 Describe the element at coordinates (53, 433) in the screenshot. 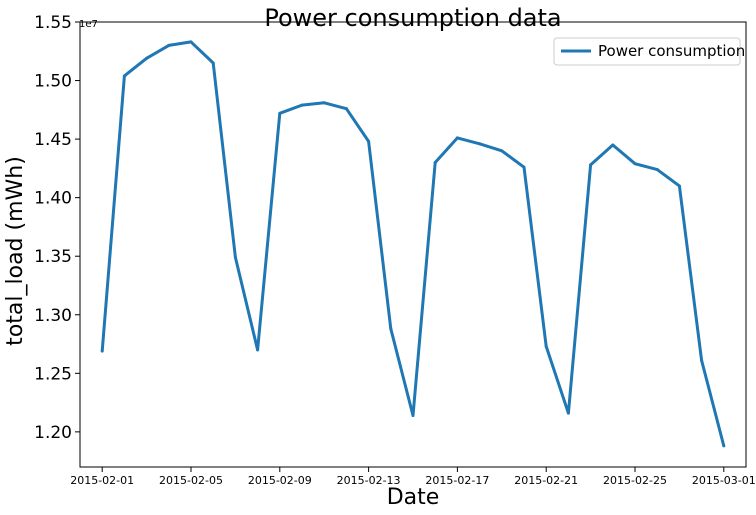

I see `y-tick-label: 1.20` at that location.